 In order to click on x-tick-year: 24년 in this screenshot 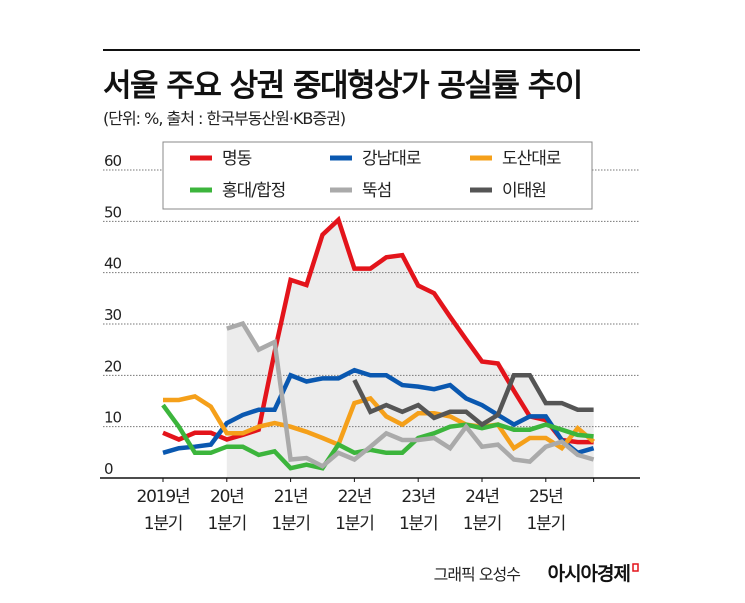, I will do `click(482, 497)`.